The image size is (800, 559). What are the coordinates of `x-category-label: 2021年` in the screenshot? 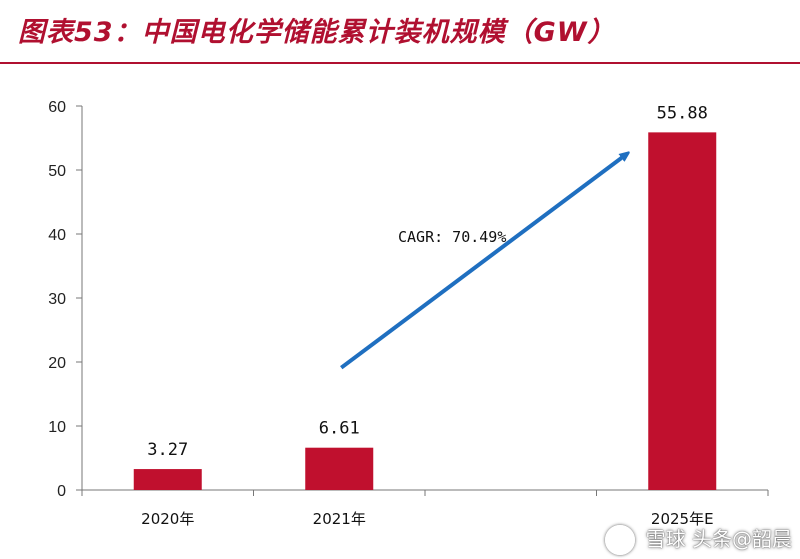 It's located at (339, 519).